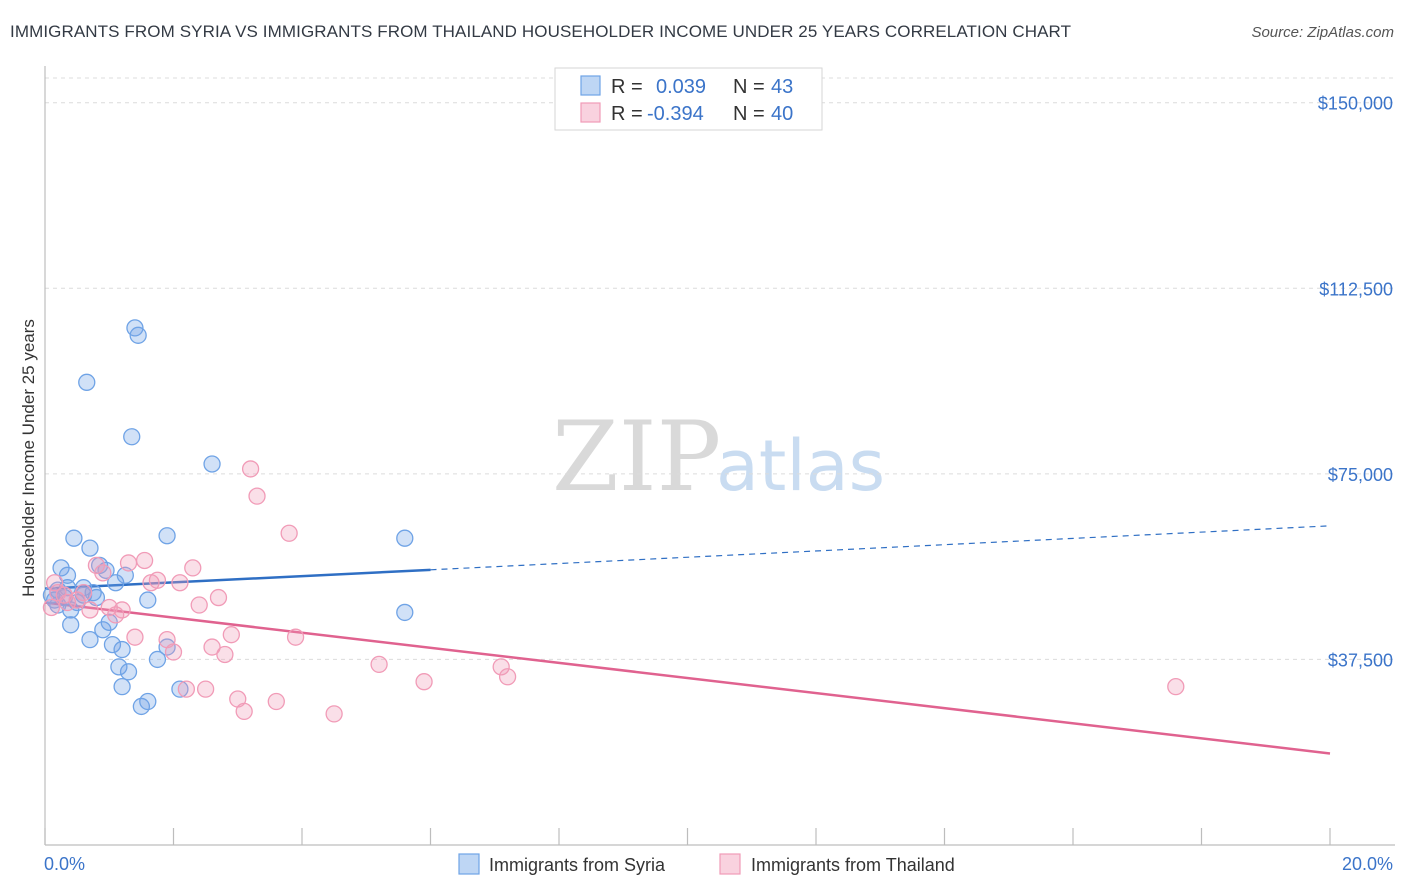 The image size is (1406, 892). Describe the element at coordinates (469, 864) in the screenshot. I see `bottom-legend-swatch-syria` at that location.